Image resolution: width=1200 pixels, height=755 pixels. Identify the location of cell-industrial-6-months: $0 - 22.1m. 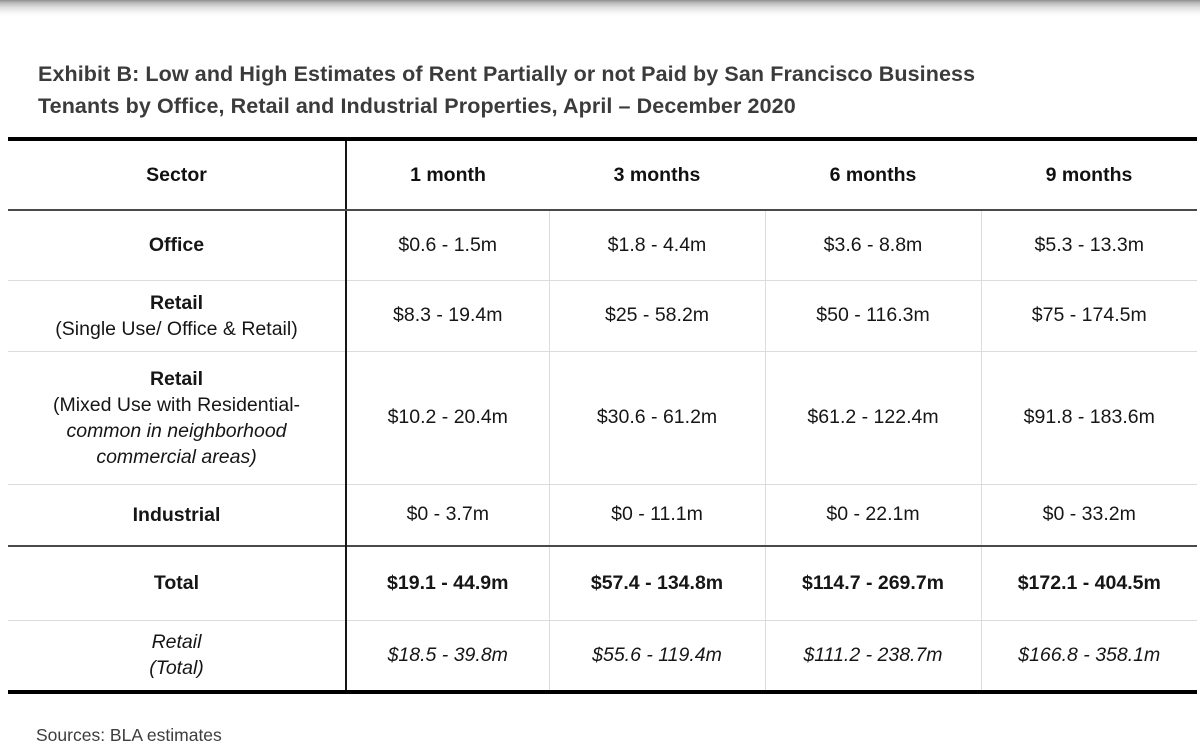
(872, 514).